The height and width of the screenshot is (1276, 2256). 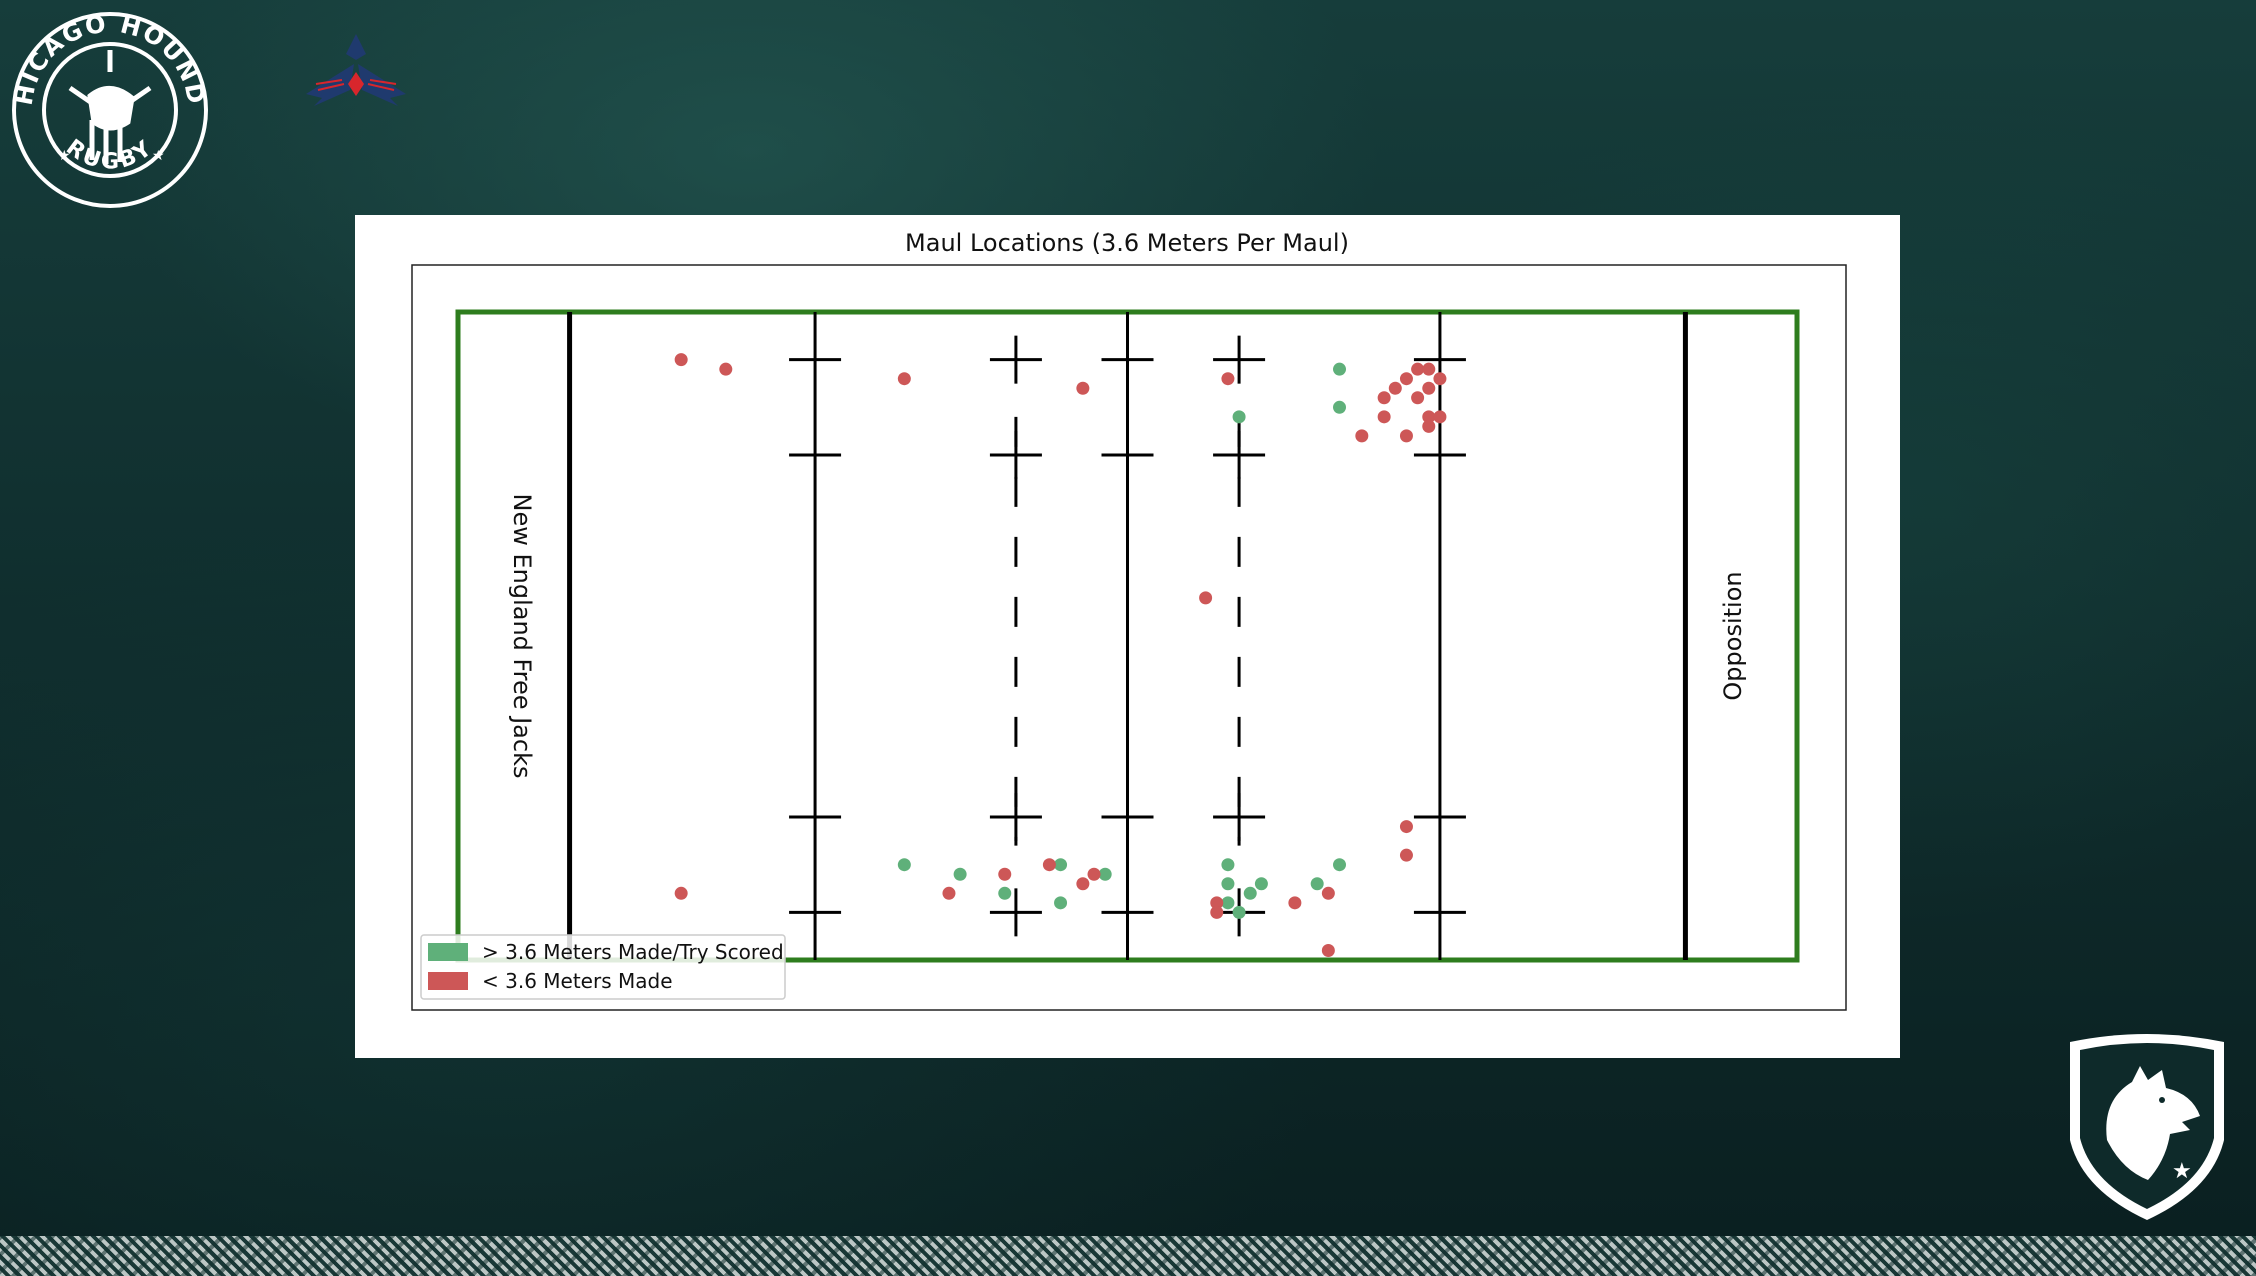 I want to click on end-label-opposition: Opposition, so click(x=1733, y=635).